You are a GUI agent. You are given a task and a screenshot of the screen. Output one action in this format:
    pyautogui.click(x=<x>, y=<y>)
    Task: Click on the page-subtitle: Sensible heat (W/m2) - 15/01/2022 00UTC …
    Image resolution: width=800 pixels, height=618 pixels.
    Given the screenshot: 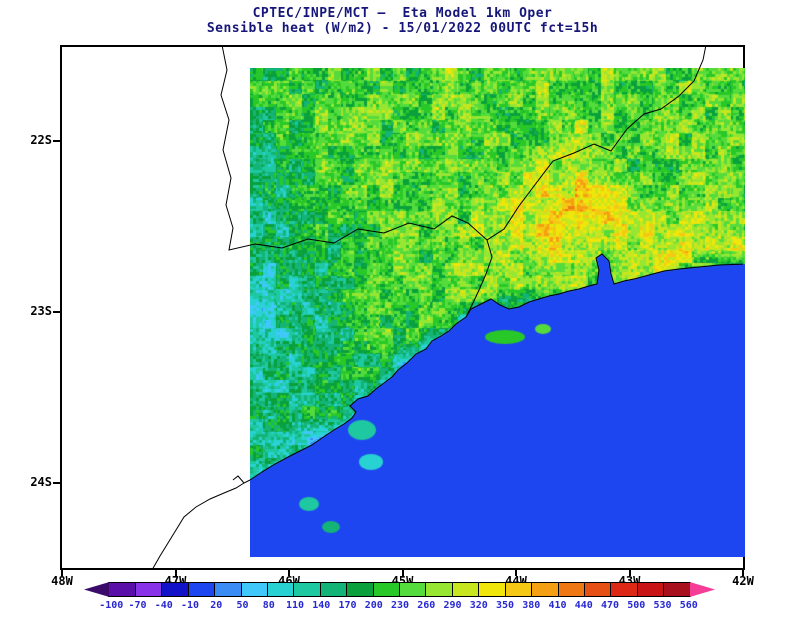 What is the action you would take?
    pyautogui.click(x=402, y=28)
    